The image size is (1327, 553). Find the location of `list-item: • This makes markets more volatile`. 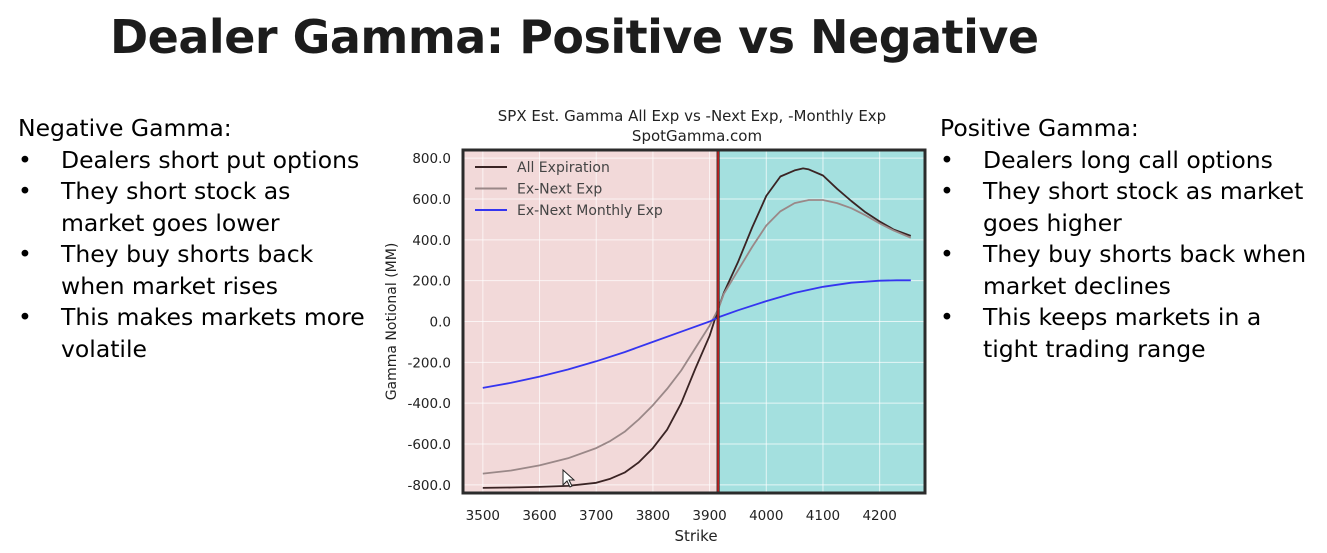

list-item: • This makes markets more volatile is located at coordinates (198, 333).